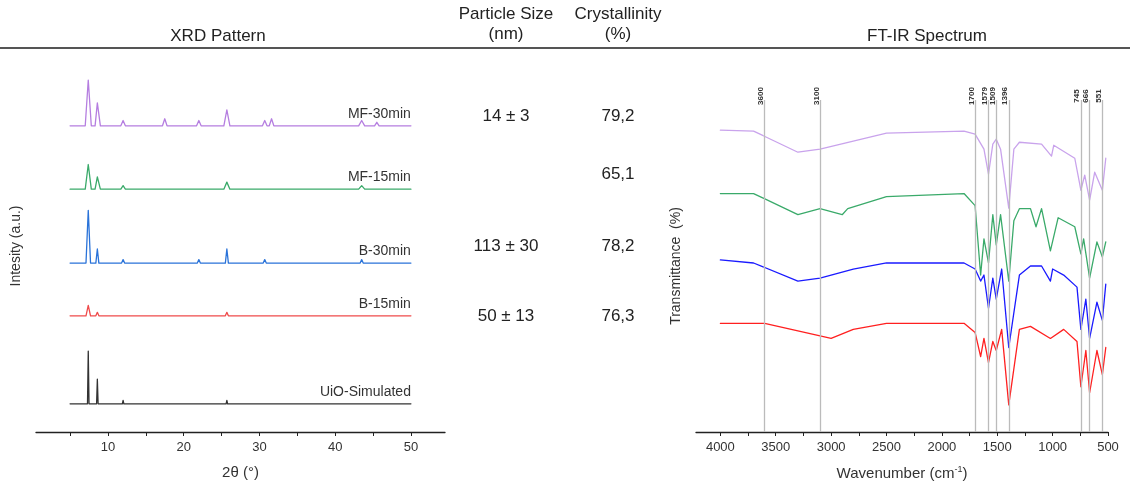  Describe the element at coordinates (971, 95) in the screenshot. I see `ref-line-label: 1700` at that location.